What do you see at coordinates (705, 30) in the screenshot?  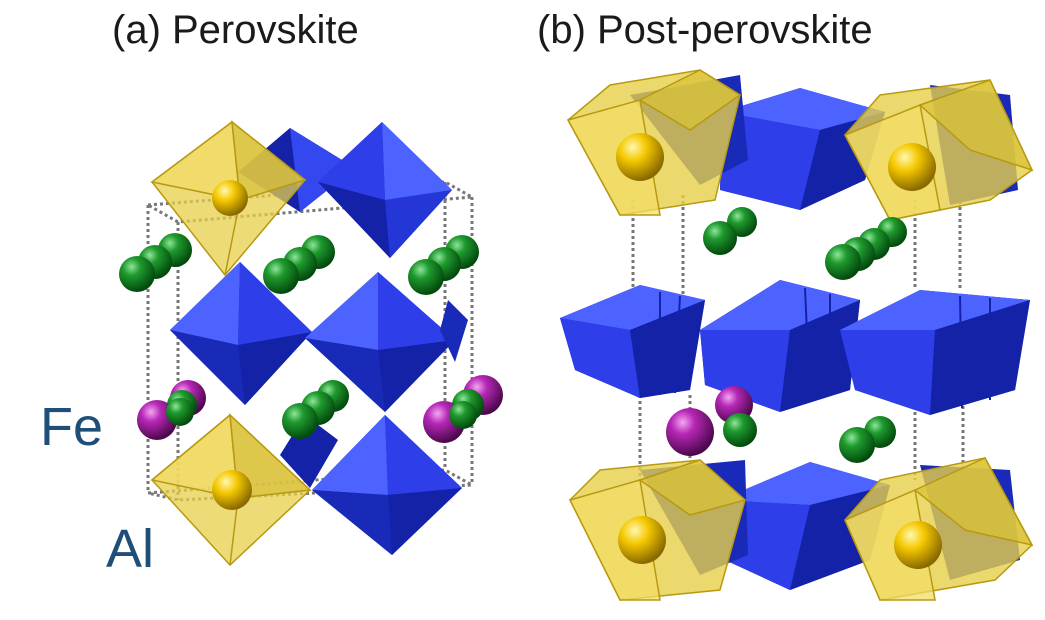 I see `panel-b-title: (b) Post-perovskite` at bounding box center [705, 30].